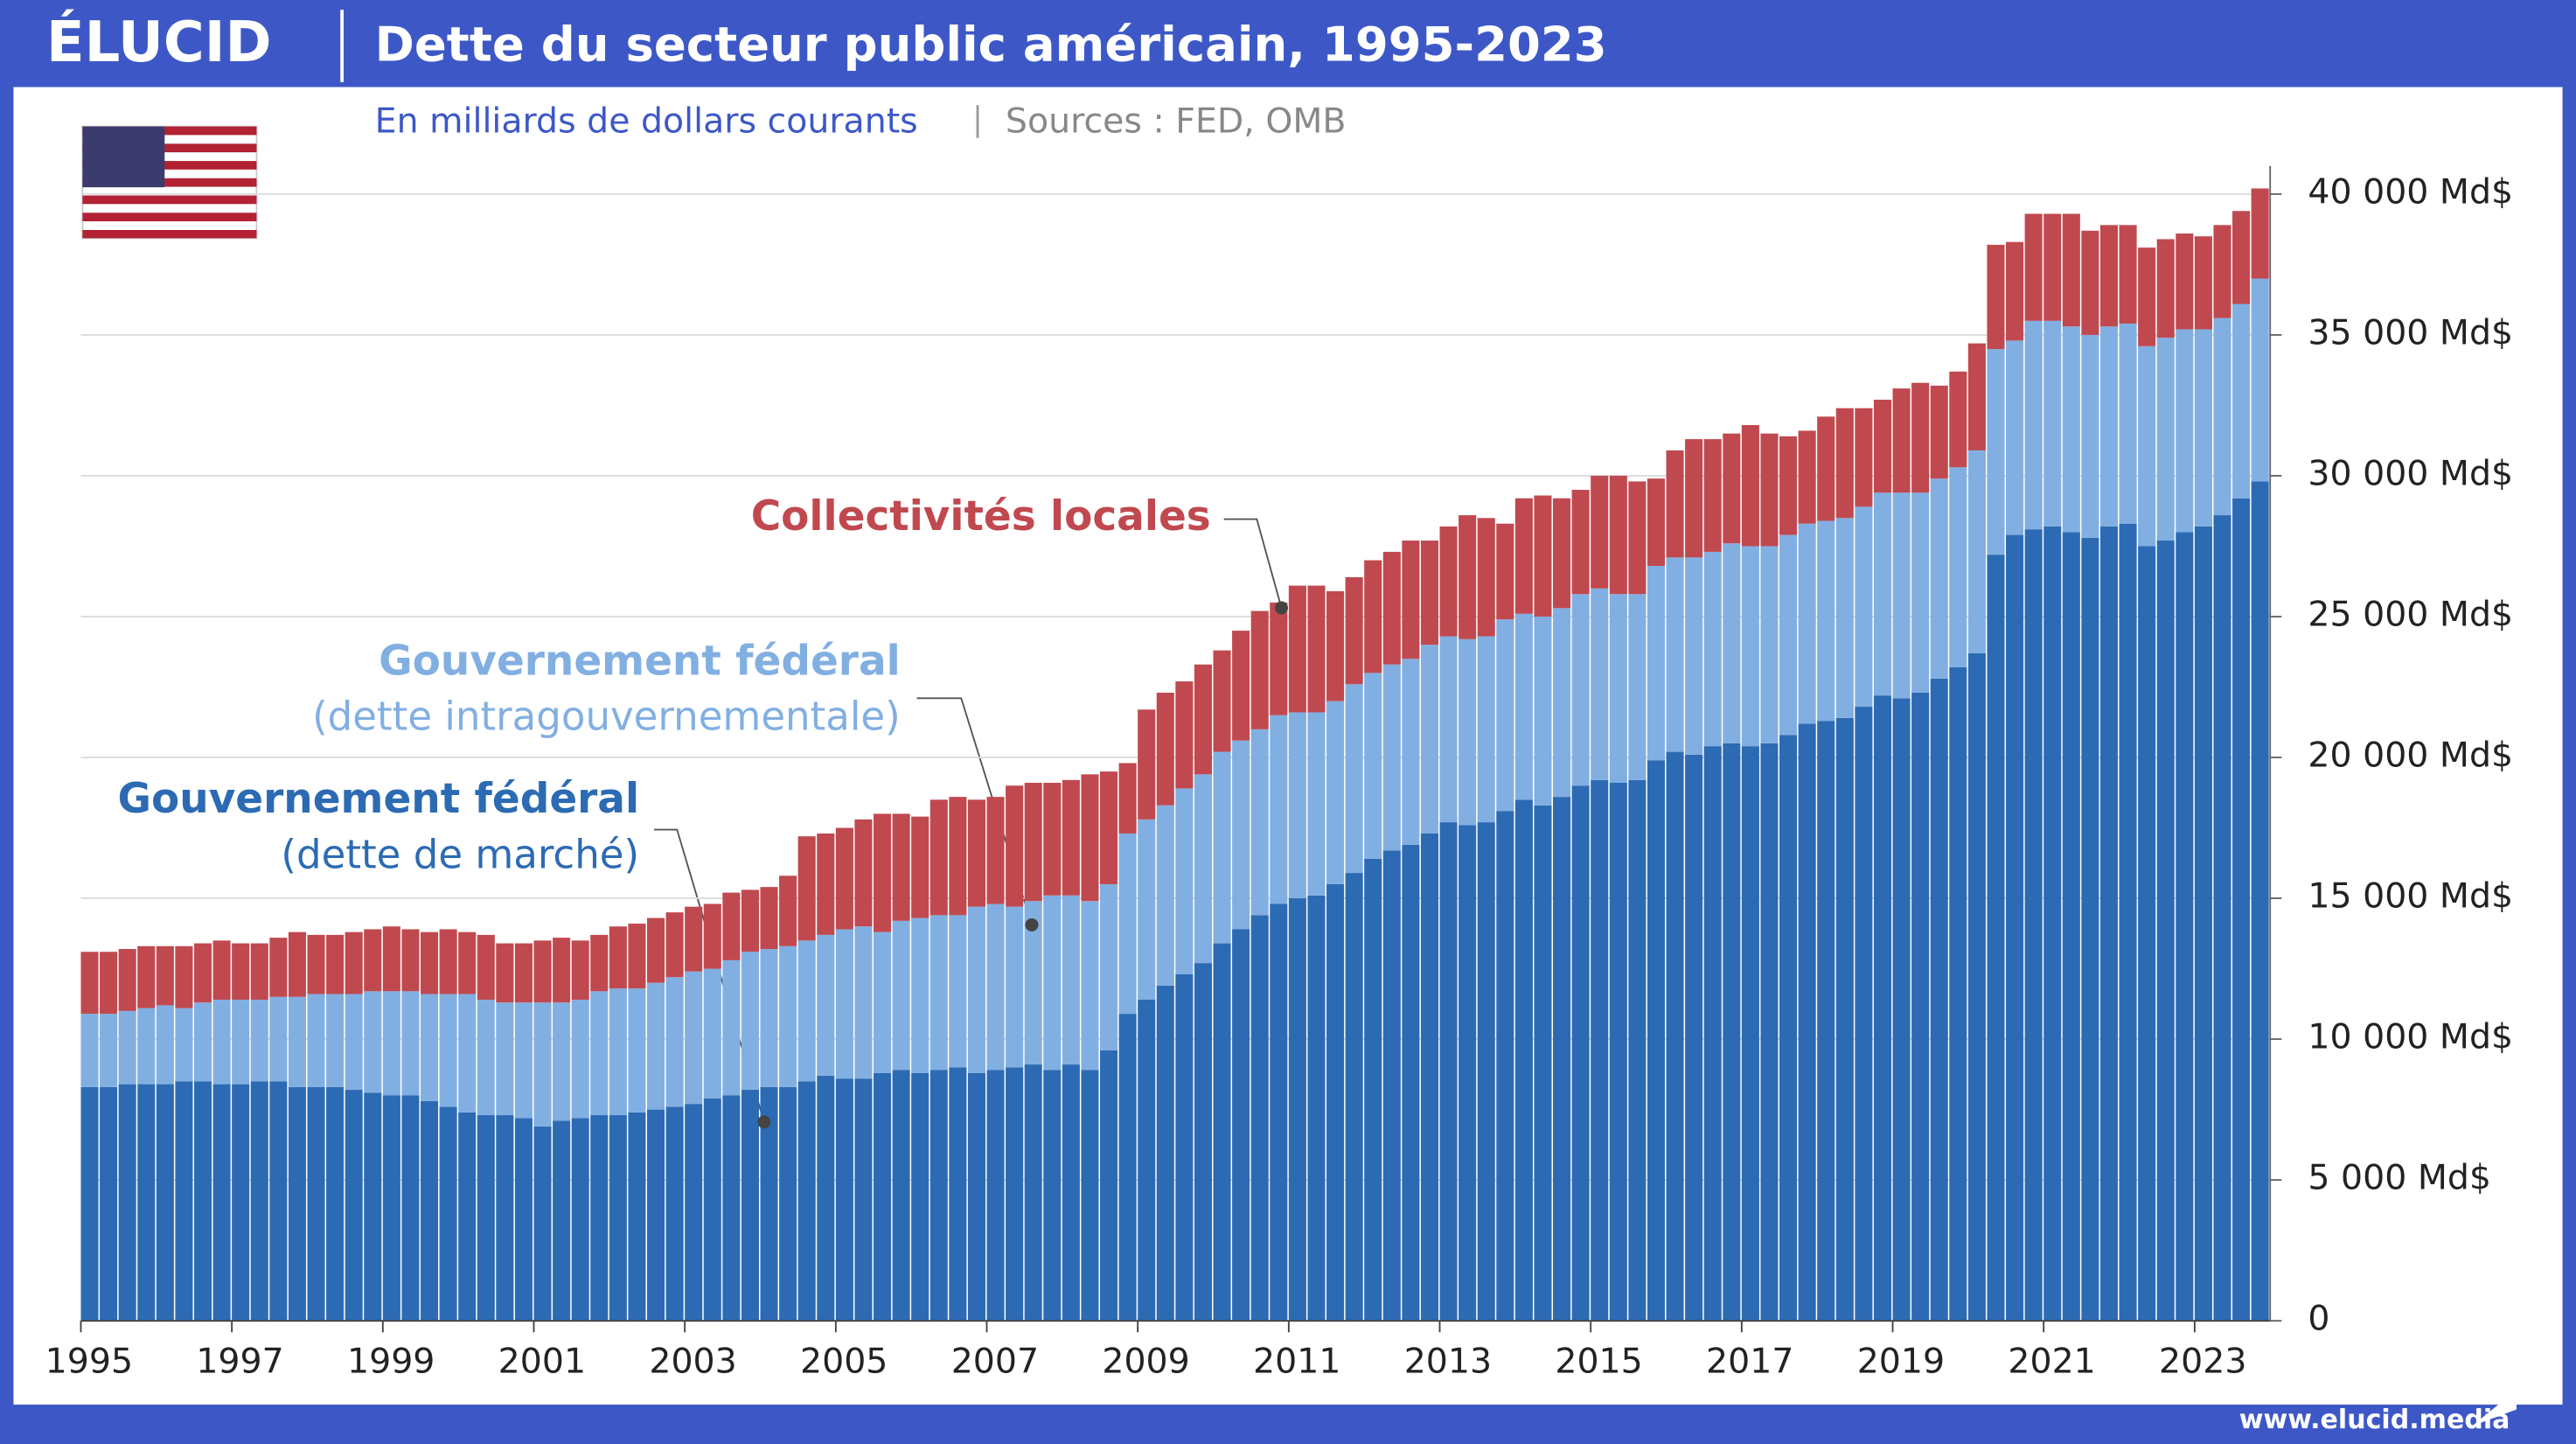  I want to click on x-tick-label: 2011, so click(1296, 1361).